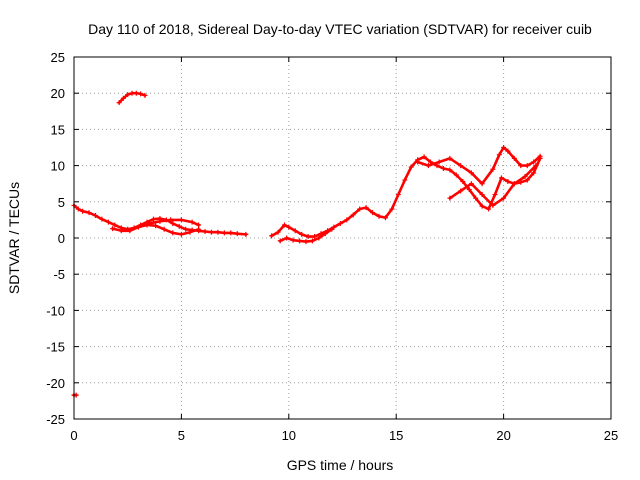  I want to click on y-tick-label: -20, so click(55, 383).